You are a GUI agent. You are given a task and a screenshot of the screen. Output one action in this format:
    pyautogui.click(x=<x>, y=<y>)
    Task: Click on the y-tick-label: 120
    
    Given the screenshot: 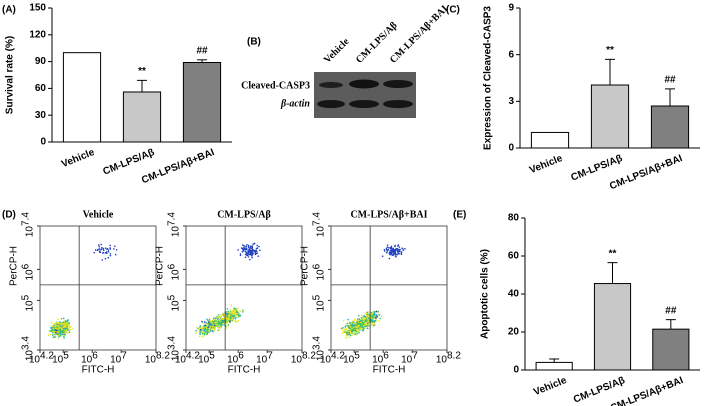 What is the action you would take?
    pyautogui.click(x=37, y=34)
    